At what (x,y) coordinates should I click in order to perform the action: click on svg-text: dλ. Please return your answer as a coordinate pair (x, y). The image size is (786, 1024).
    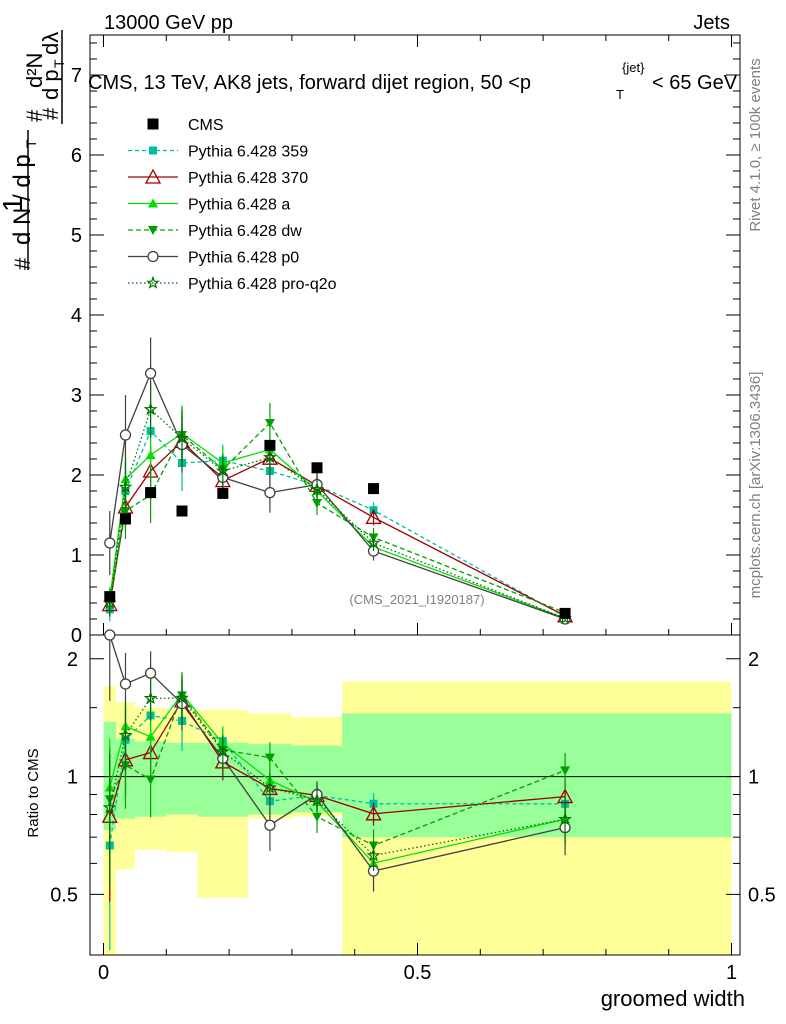
    Looking at the image, I should click on (50, 43).